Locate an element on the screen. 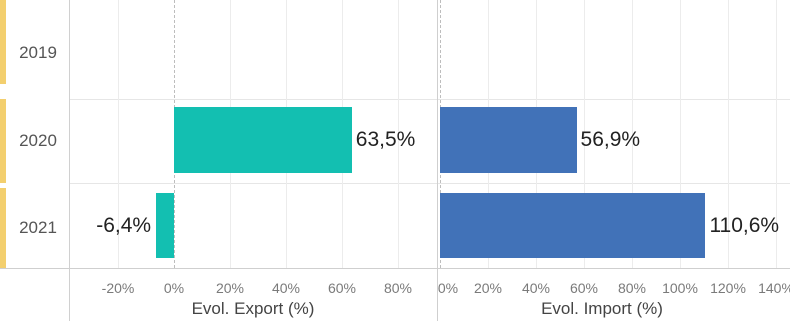 Image resolution: width=790 pixels, height=321 pixels. import-bar-2020 is located at coordinates (508, 140).